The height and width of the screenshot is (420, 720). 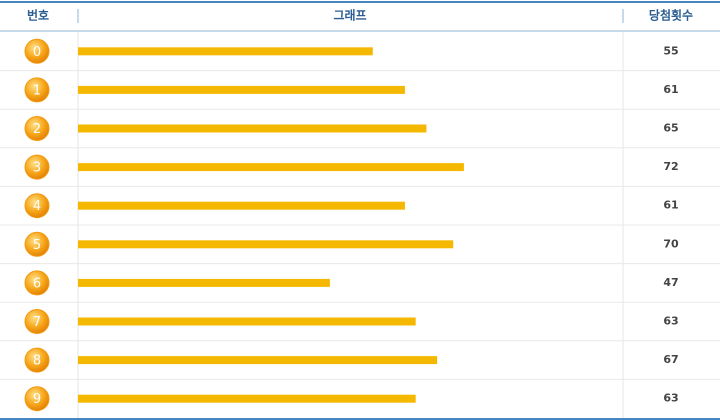 I want to click on ball-number: 2, so click(x=37, y=129).